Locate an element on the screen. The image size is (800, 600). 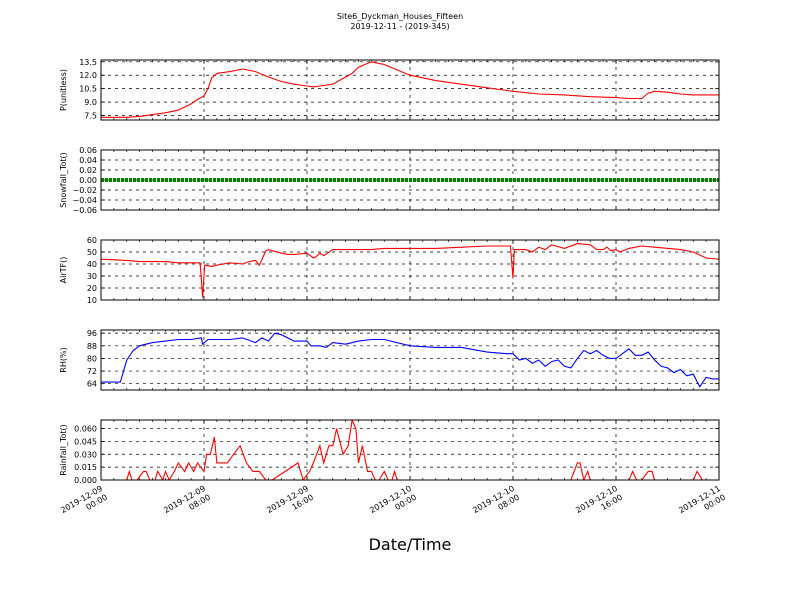
y-tick-label: 0.04 is located at coordinates (88, 160).